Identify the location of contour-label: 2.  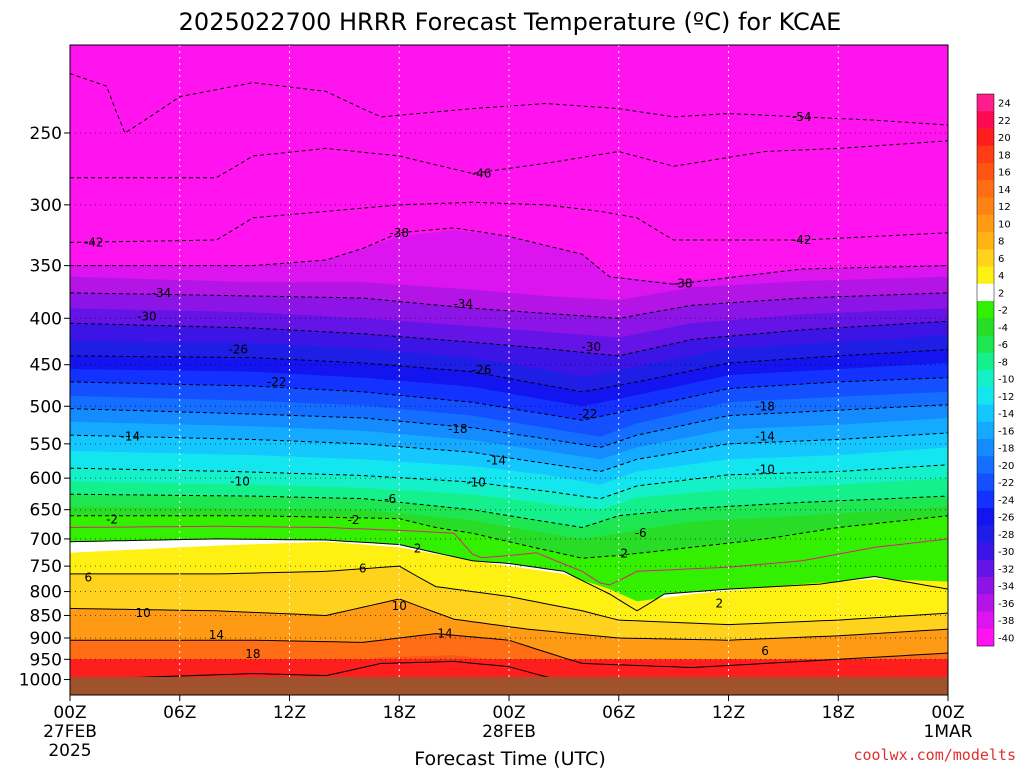
(624, 553).